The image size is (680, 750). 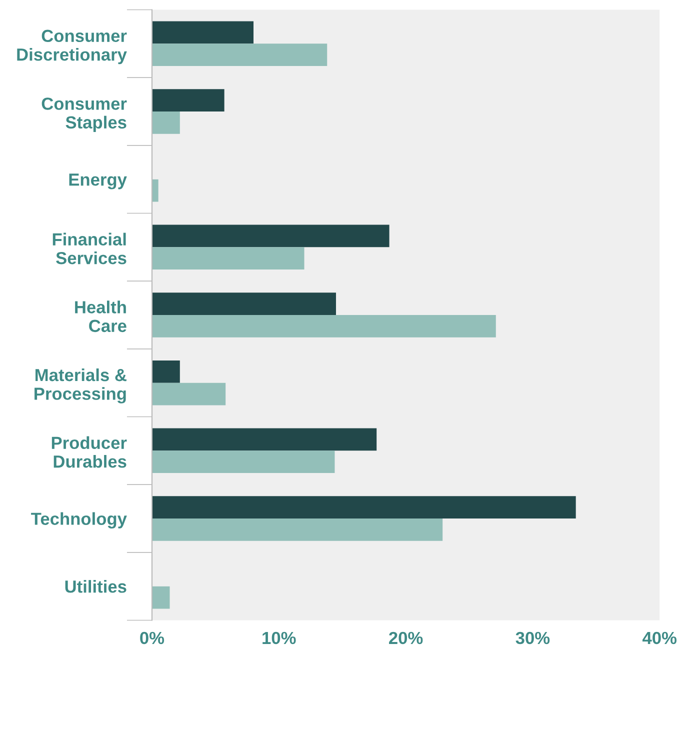 What do you see at coordinates (89, 452) in the screenshot?
I see `y-tick-label: Producer Durables` at bounding box center [89, 452].